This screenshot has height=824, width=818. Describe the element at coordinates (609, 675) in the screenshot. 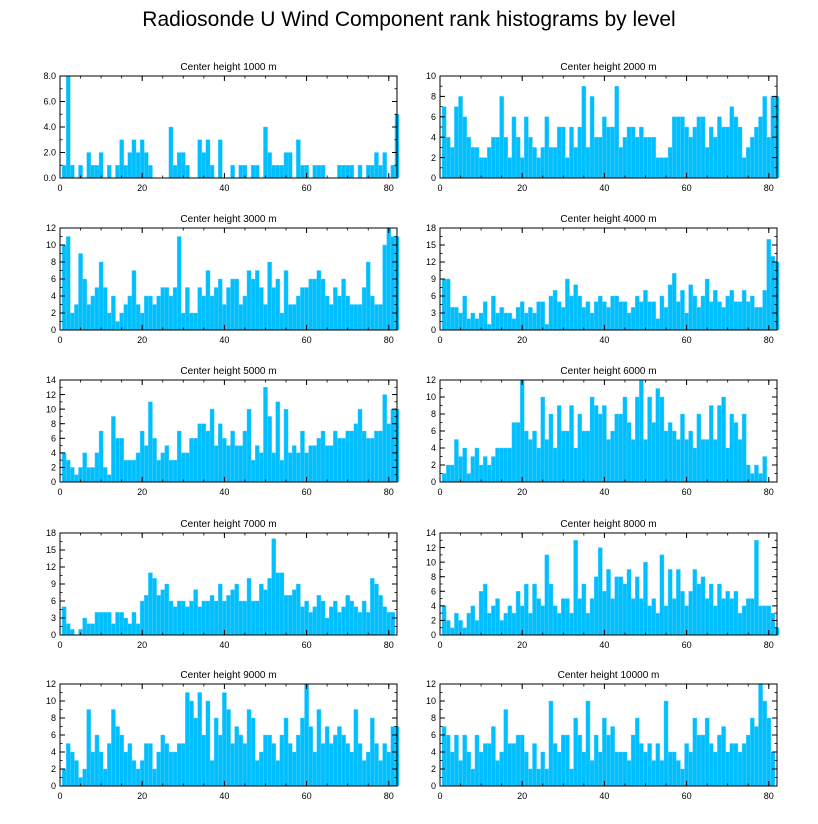

I see `panel-title: Center height 10000 m` at that location.